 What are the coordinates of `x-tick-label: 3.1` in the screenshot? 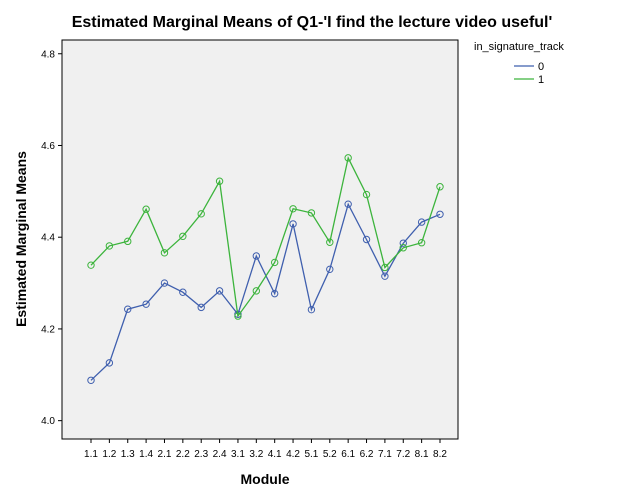 It's located at (238, 454).